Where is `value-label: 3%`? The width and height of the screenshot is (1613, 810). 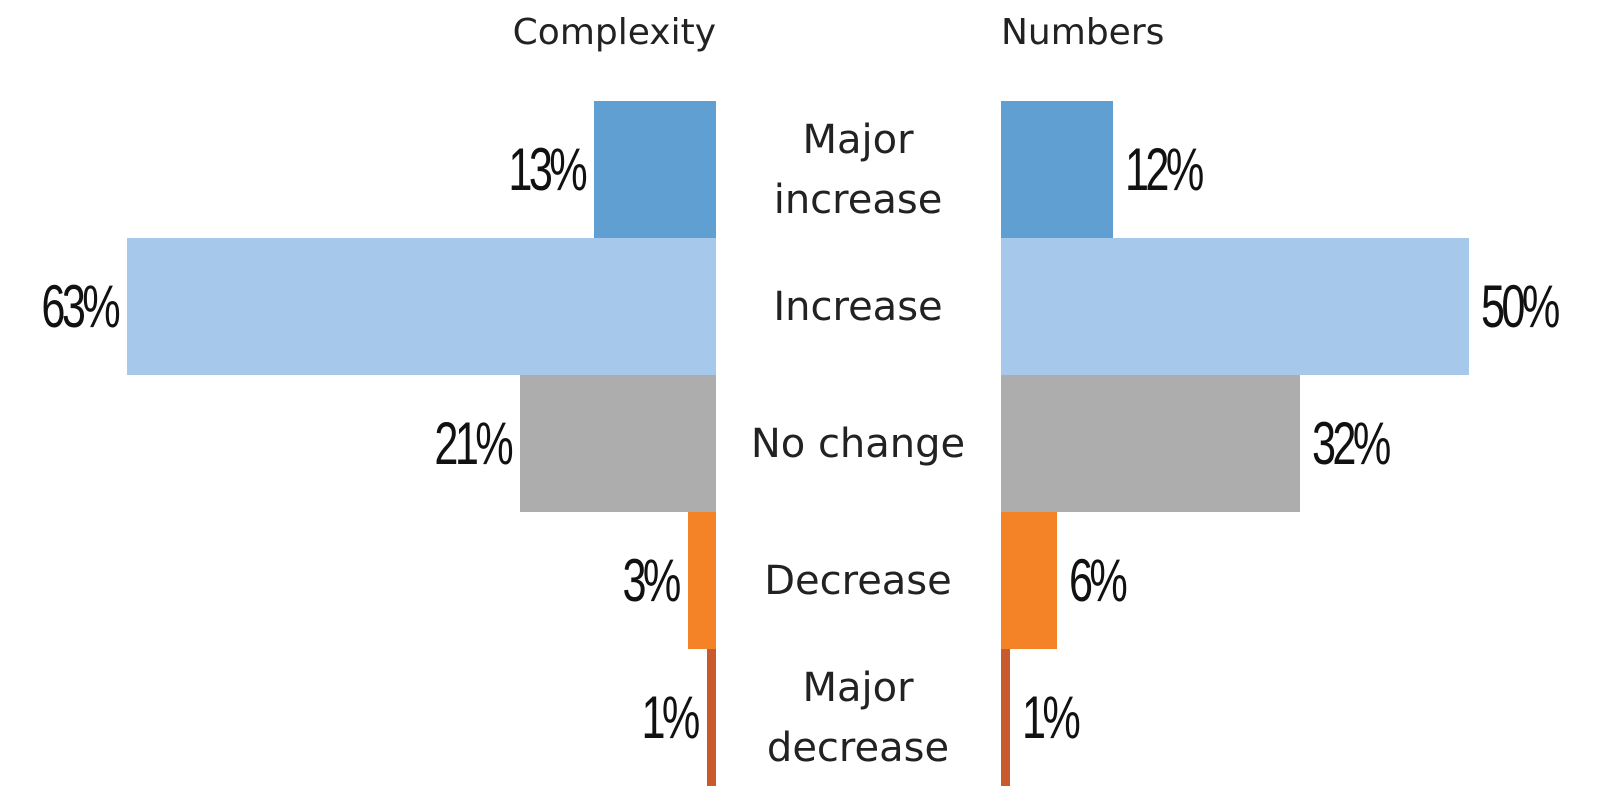
value-label: 3% is located at coordinates (652, 580).